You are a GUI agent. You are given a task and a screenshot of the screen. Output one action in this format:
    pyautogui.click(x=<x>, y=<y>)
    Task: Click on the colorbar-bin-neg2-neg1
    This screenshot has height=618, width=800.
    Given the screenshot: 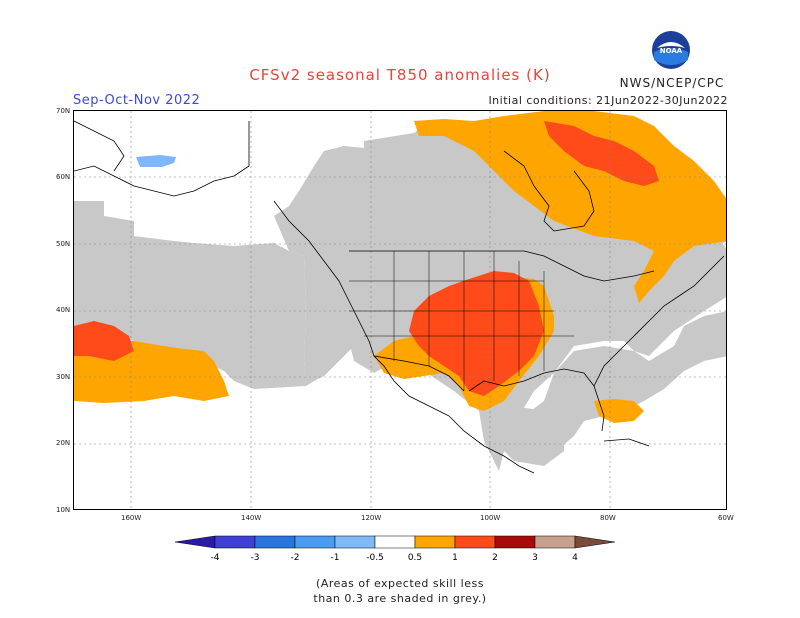 What is the action you would take?
    pyautogui.click(x=315, y=542)
    